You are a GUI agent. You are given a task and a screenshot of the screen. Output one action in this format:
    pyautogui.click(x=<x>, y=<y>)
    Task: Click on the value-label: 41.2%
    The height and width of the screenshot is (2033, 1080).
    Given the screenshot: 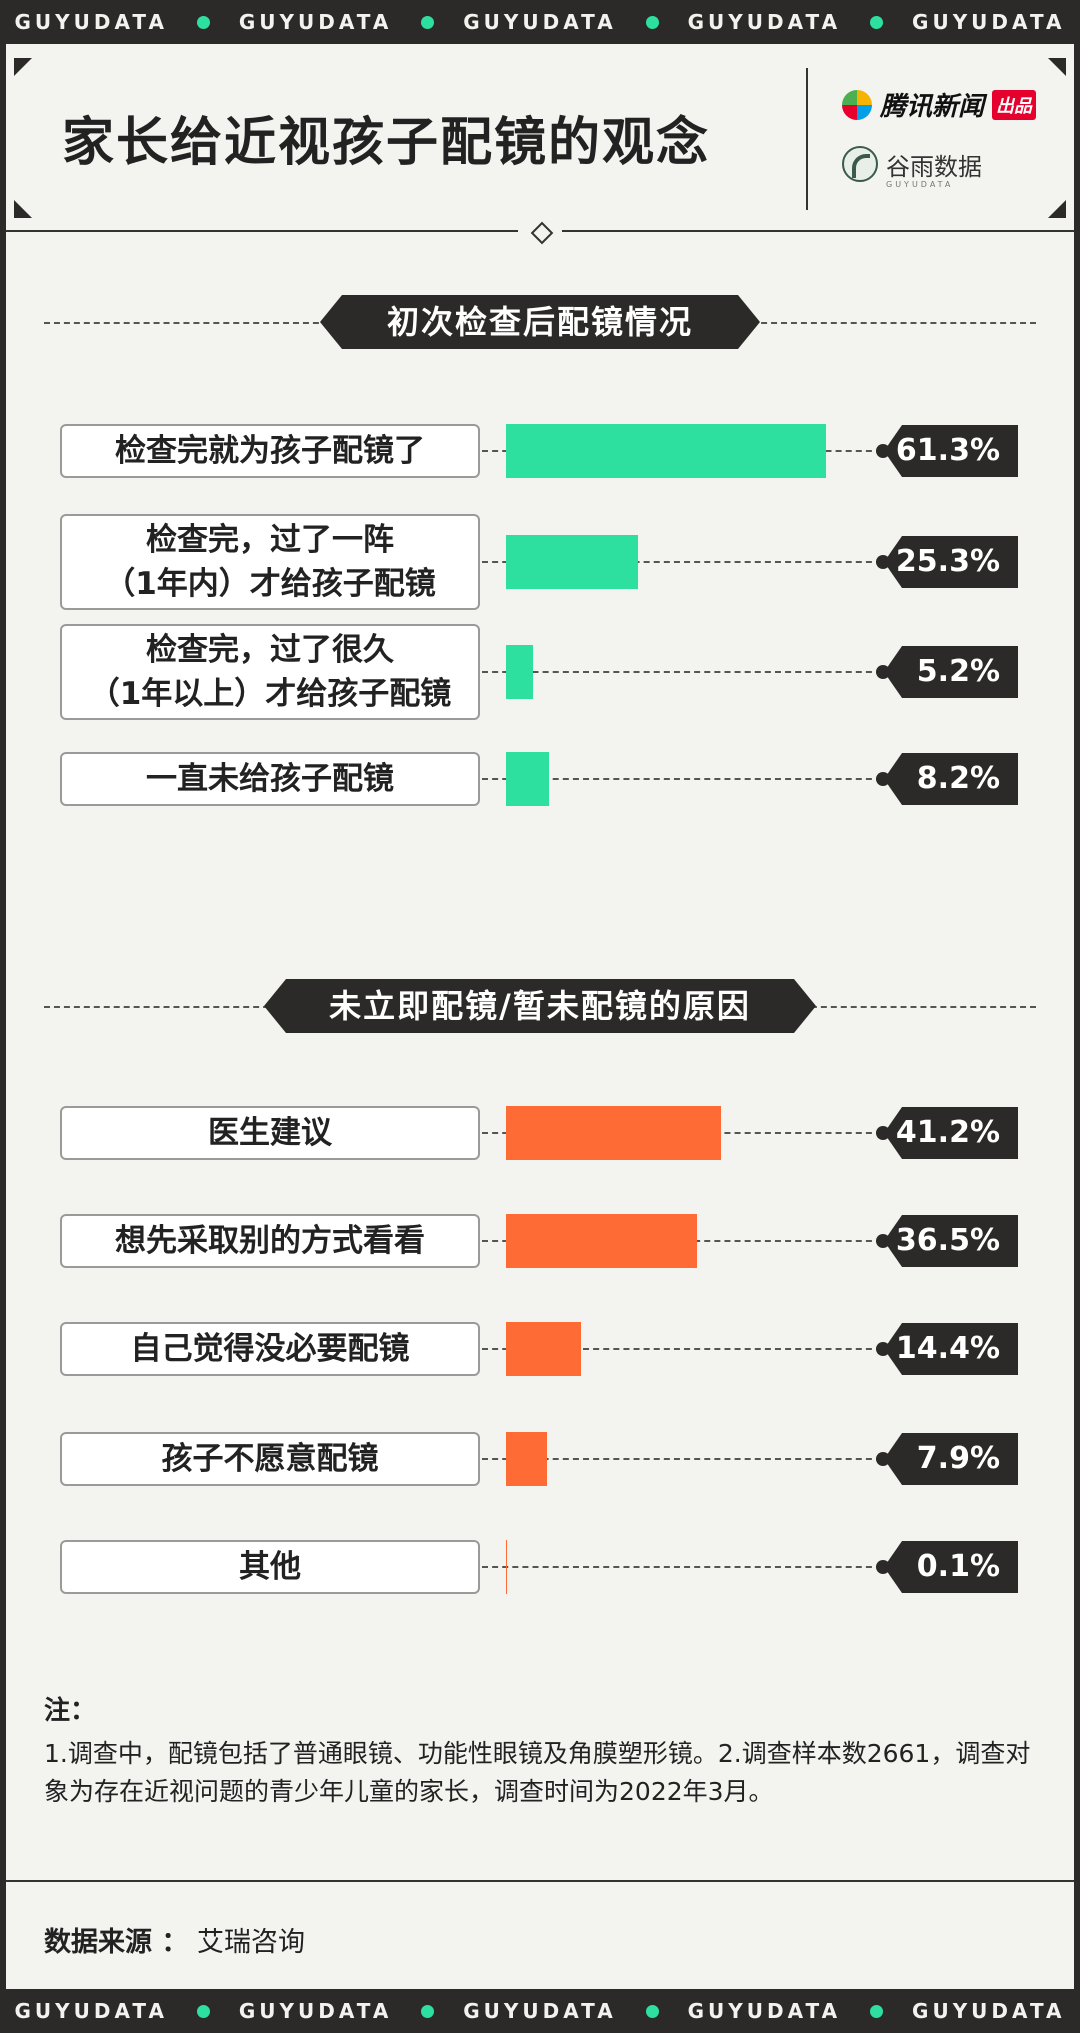 What is the action you would take?
    pyautogui.click(x=951, y=1133)
    